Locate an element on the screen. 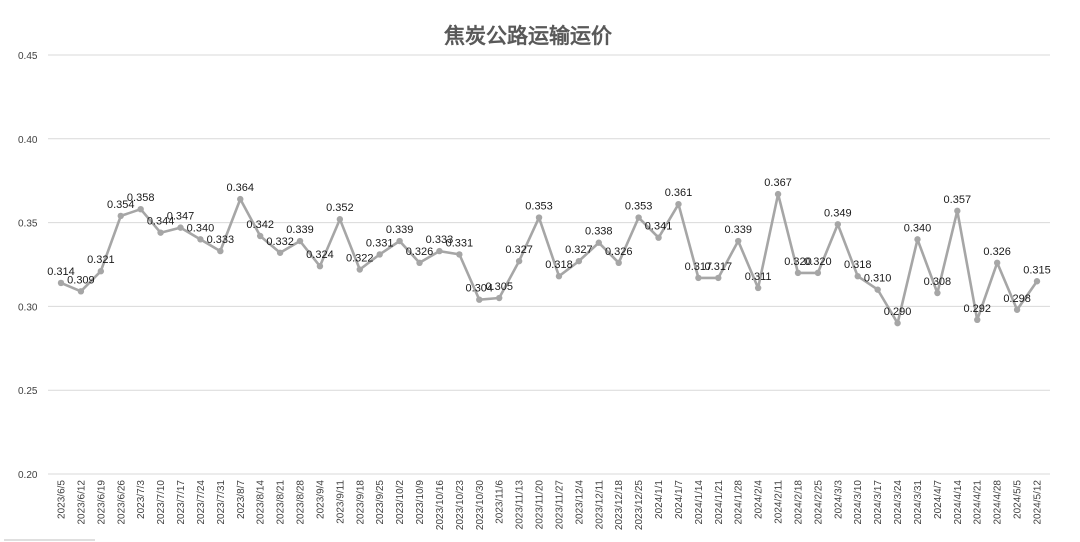  data-label: 0.315 is located at coordinates (1037, 270).